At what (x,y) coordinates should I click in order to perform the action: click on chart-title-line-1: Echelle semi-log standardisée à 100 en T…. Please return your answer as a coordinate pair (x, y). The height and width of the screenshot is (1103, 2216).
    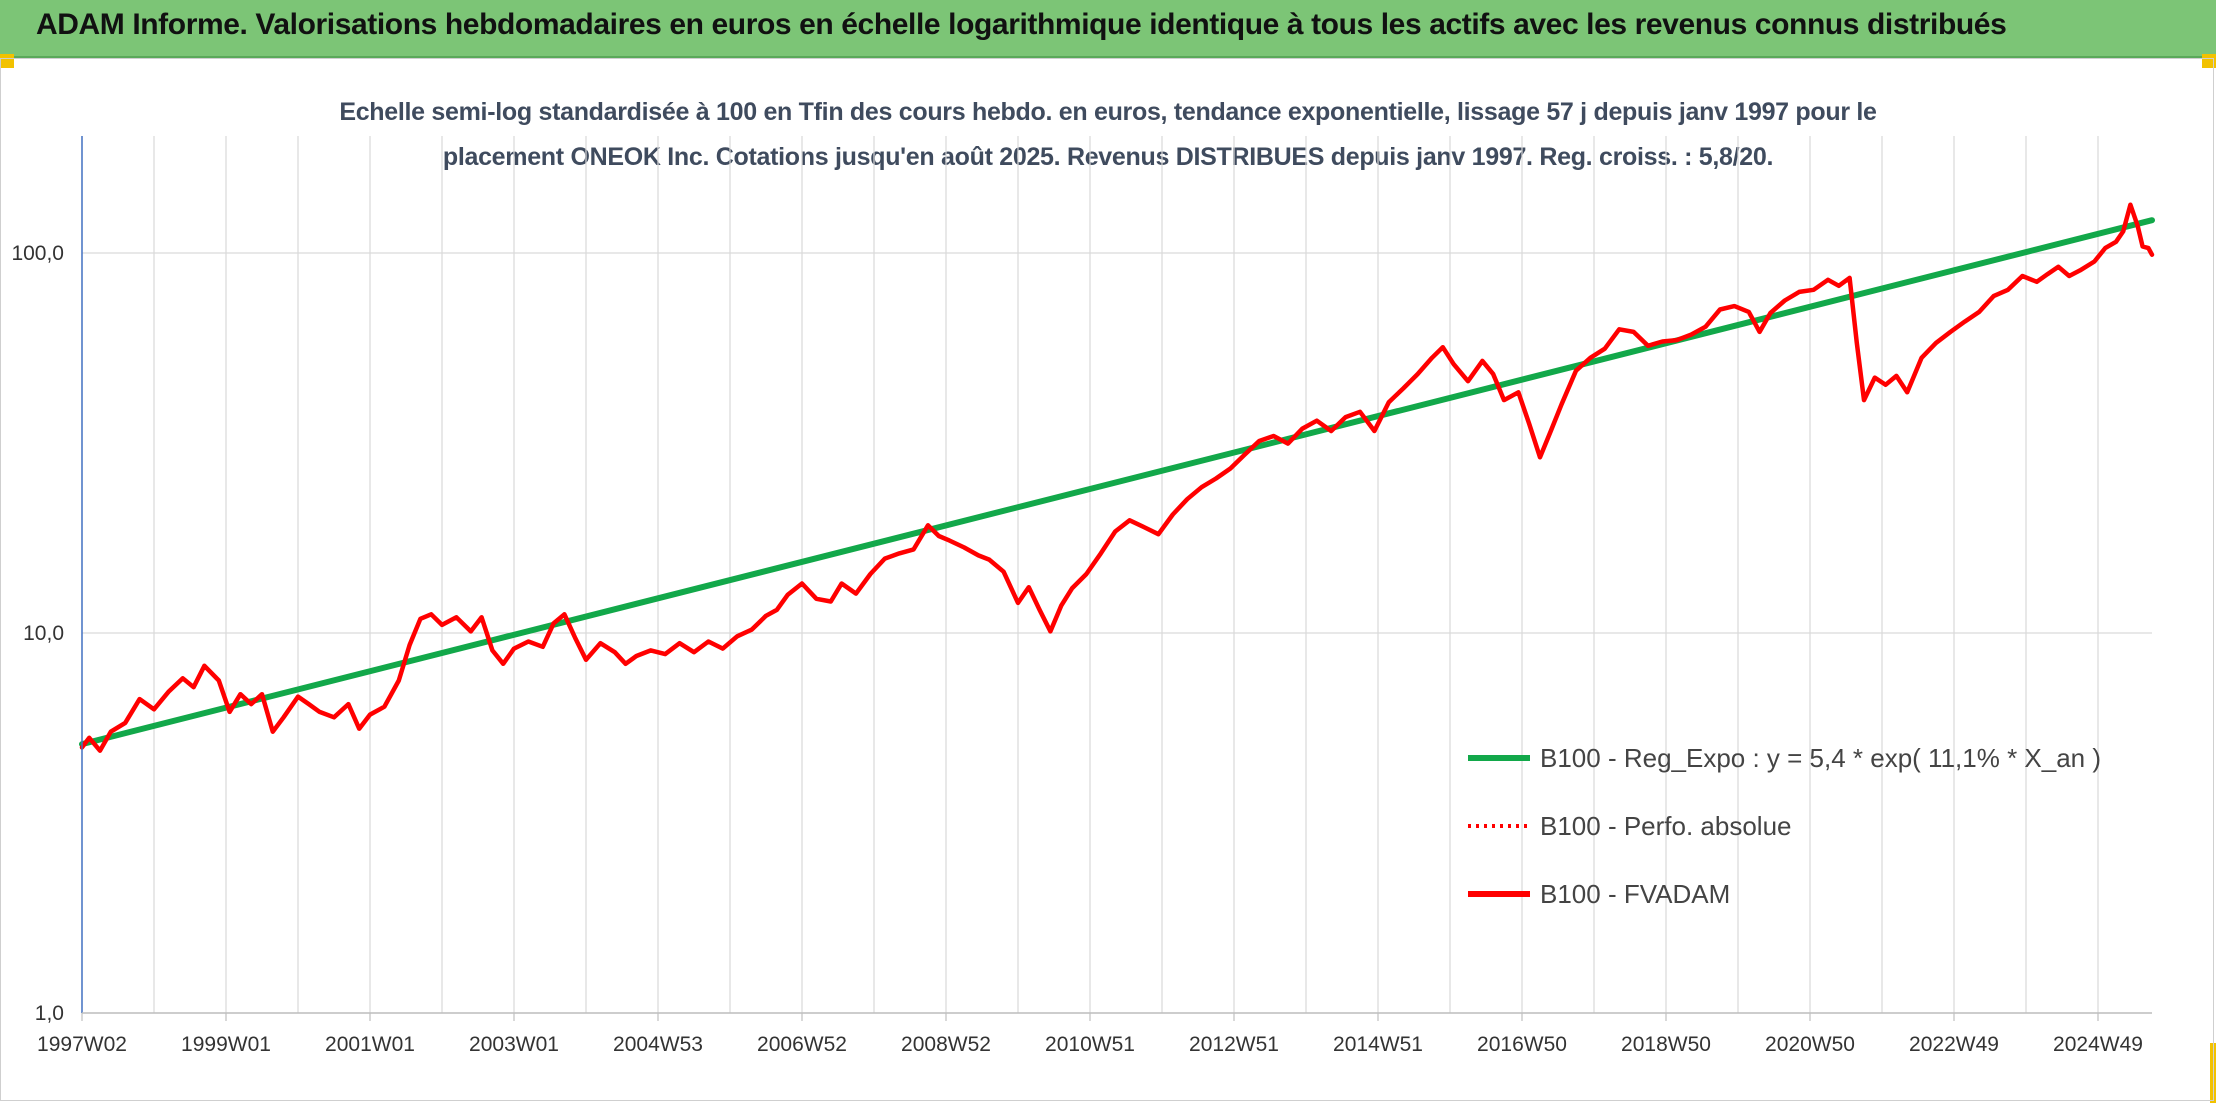
    Looking at the image, I should click on (1108, 112).